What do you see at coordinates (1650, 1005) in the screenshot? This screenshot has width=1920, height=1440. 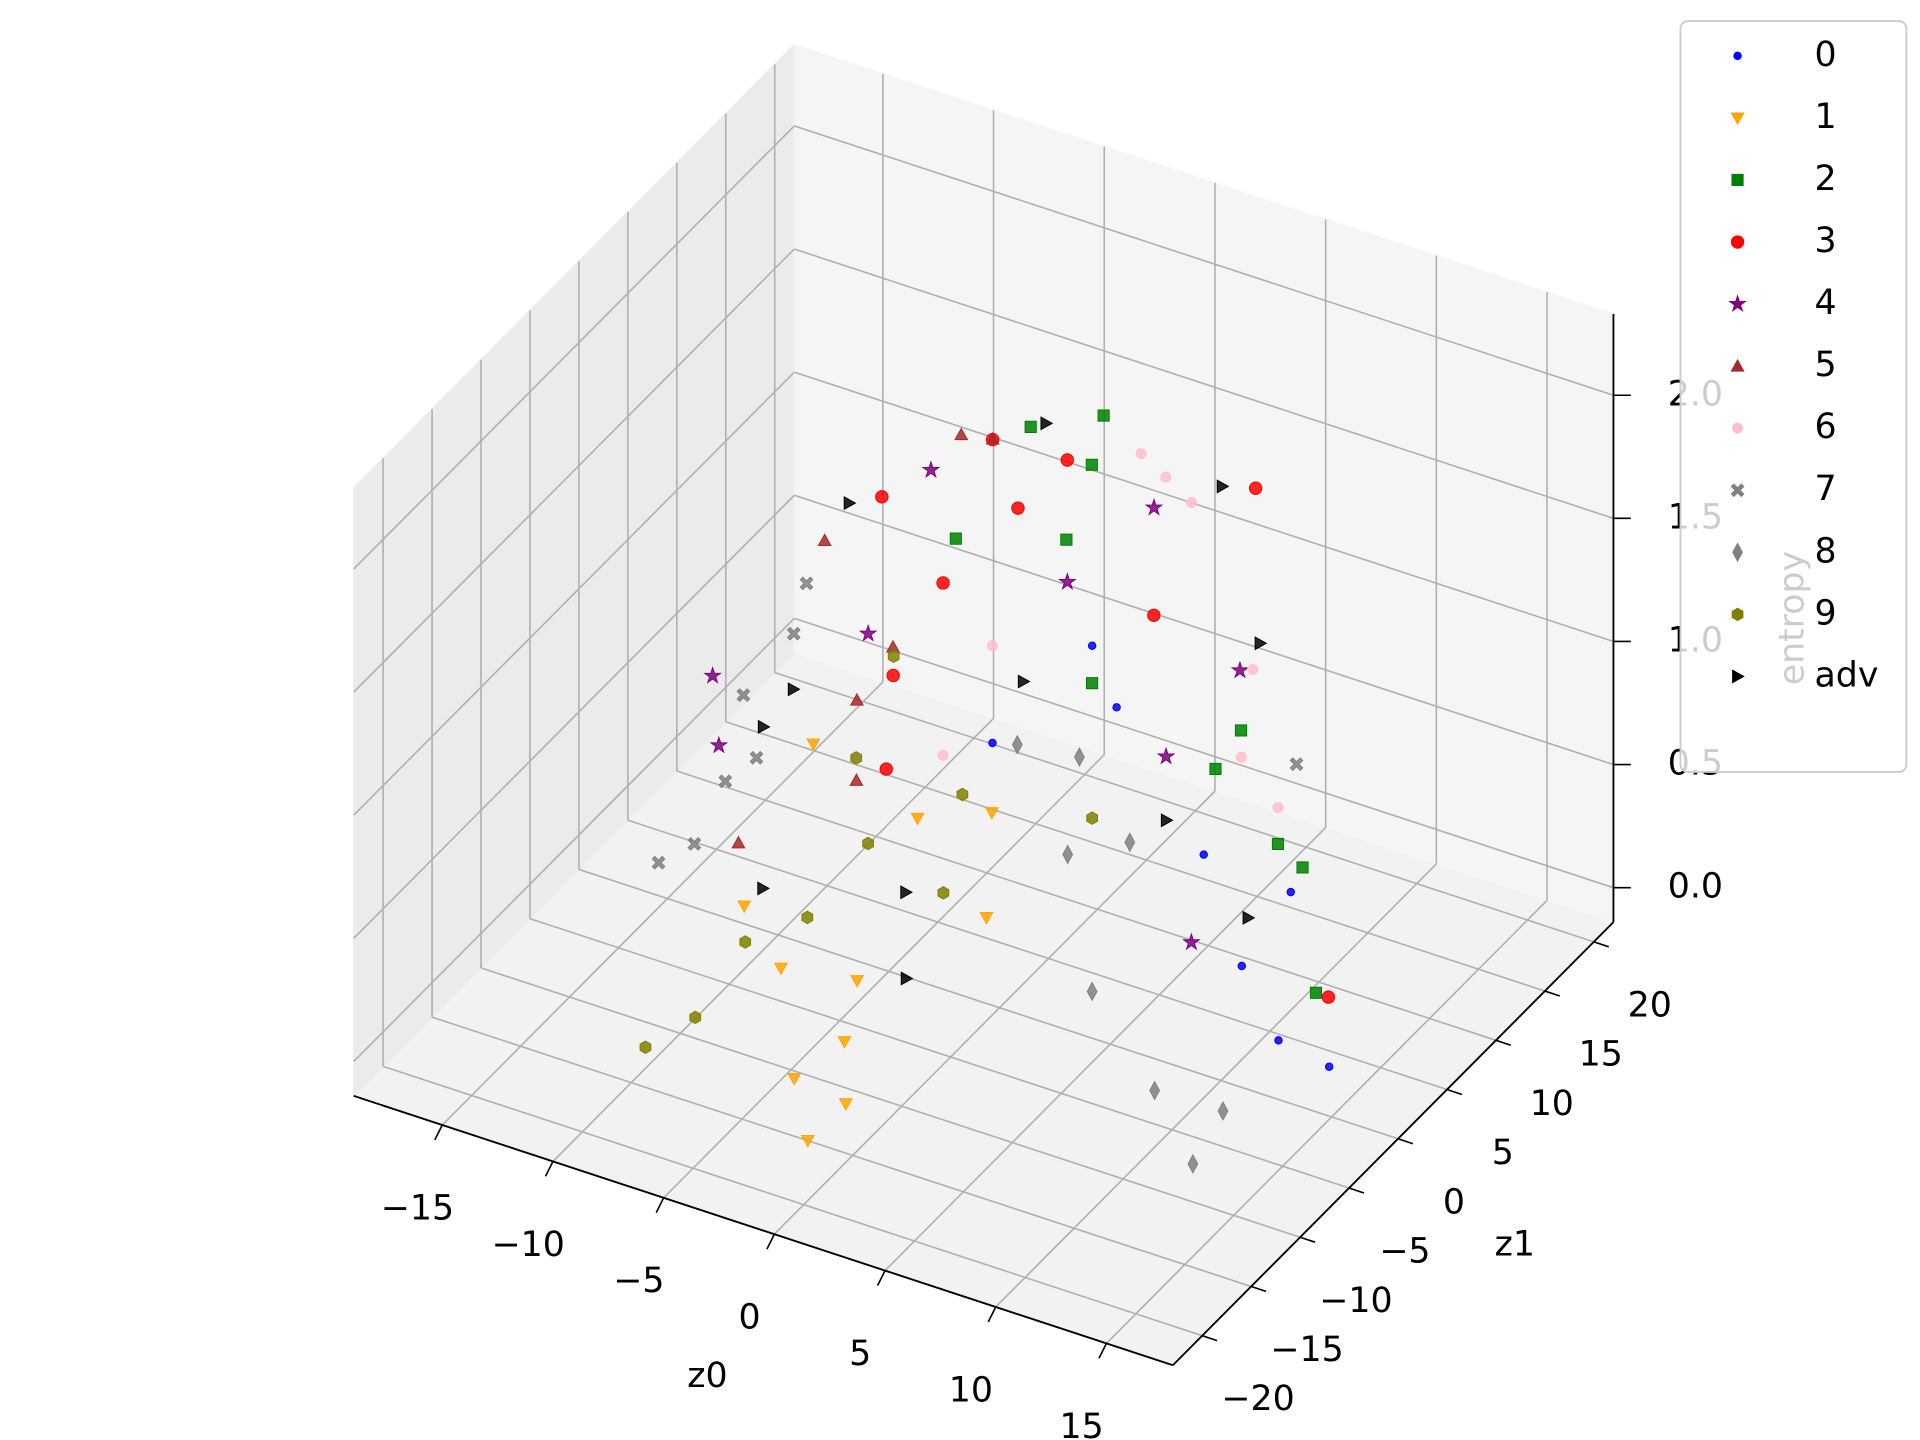 I see `y-tick-label: 20` at bounding box center [1650, 1005].